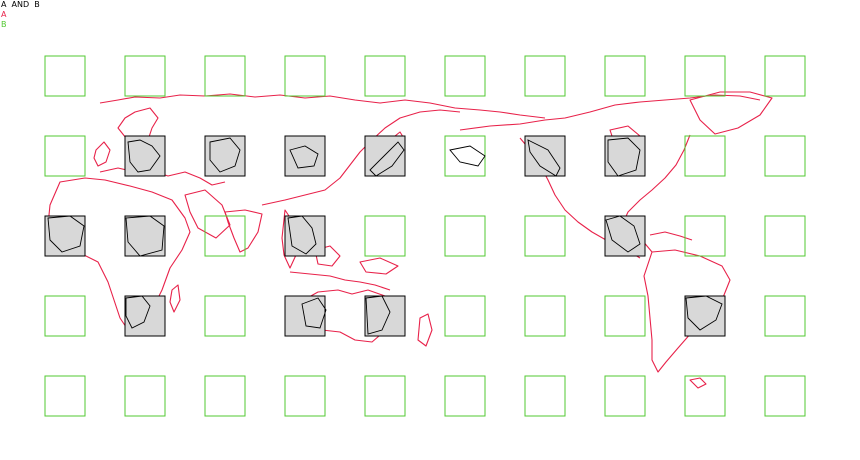 The width and height of the screenshot is (860, 460). Describe the element at coordinates (704, 313) in the screenshot. I see `detail-patagonia` at that location.